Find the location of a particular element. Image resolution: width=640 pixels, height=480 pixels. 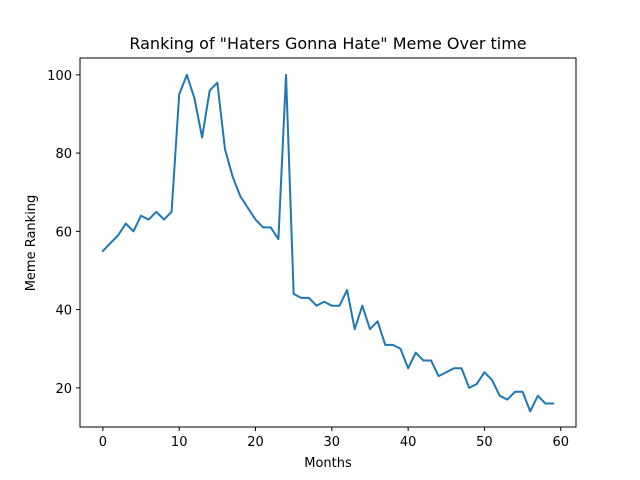

x-tick-label: 60 is located at coordinates (560, 442).